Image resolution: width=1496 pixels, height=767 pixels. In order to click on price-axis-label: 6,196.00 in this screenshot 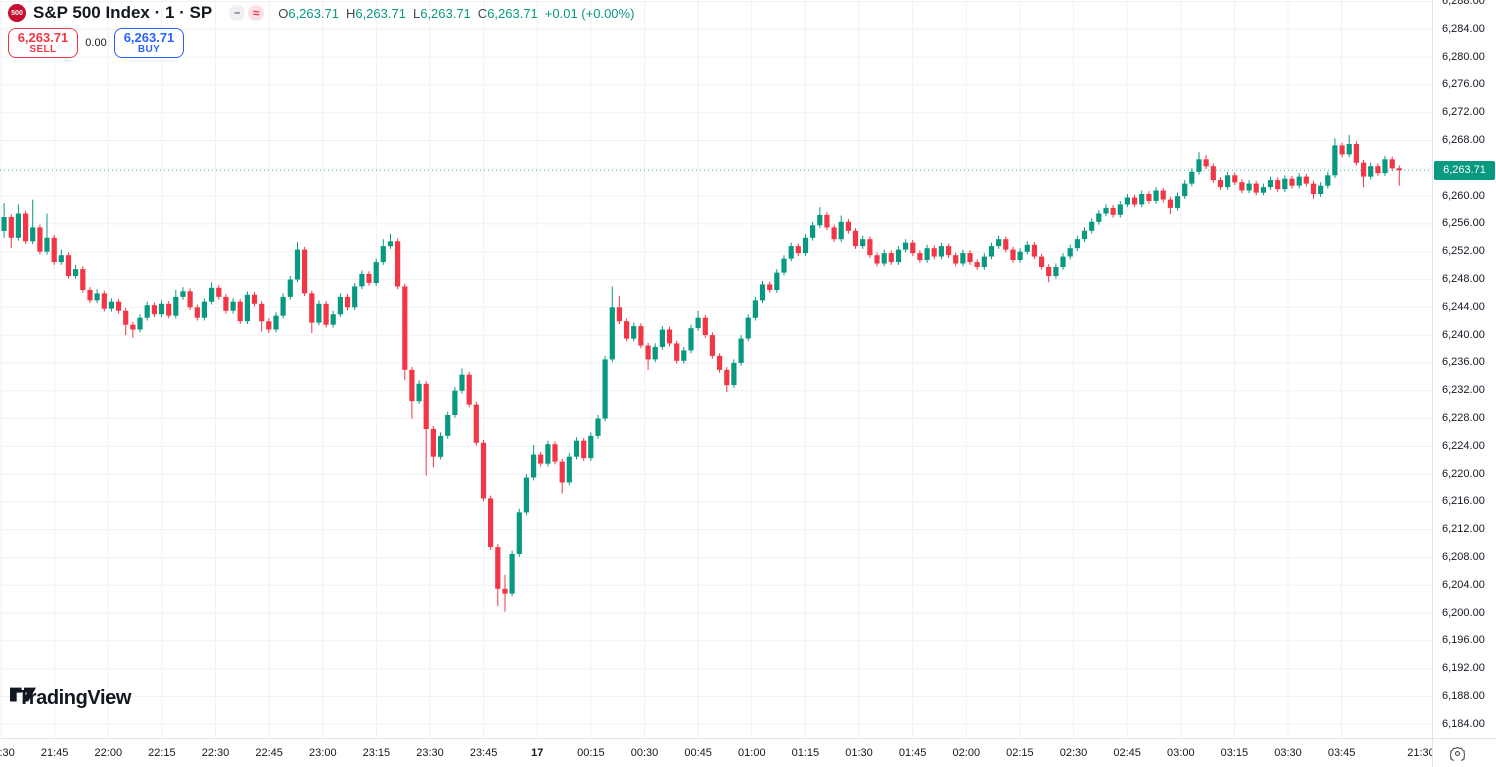, I will do `click(1463, 640)`.